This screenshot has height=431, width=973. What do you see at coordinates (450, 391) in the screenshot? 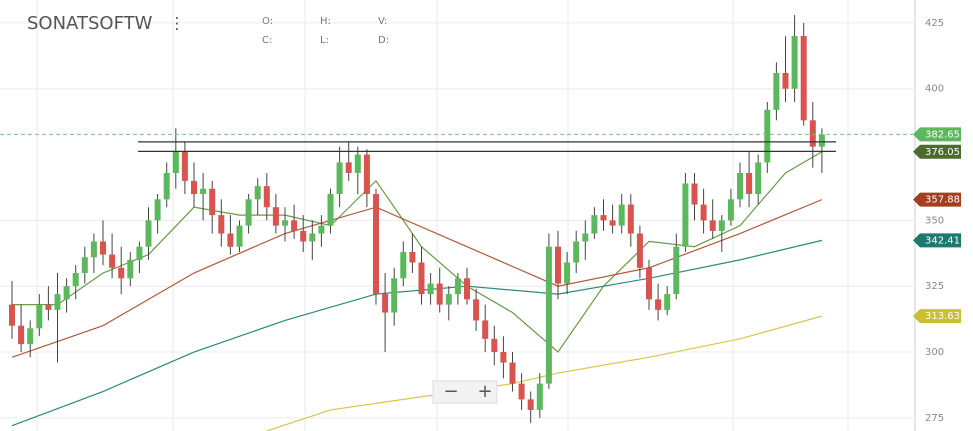
I see `zoom-out: −` at bounding box center [450, 391].